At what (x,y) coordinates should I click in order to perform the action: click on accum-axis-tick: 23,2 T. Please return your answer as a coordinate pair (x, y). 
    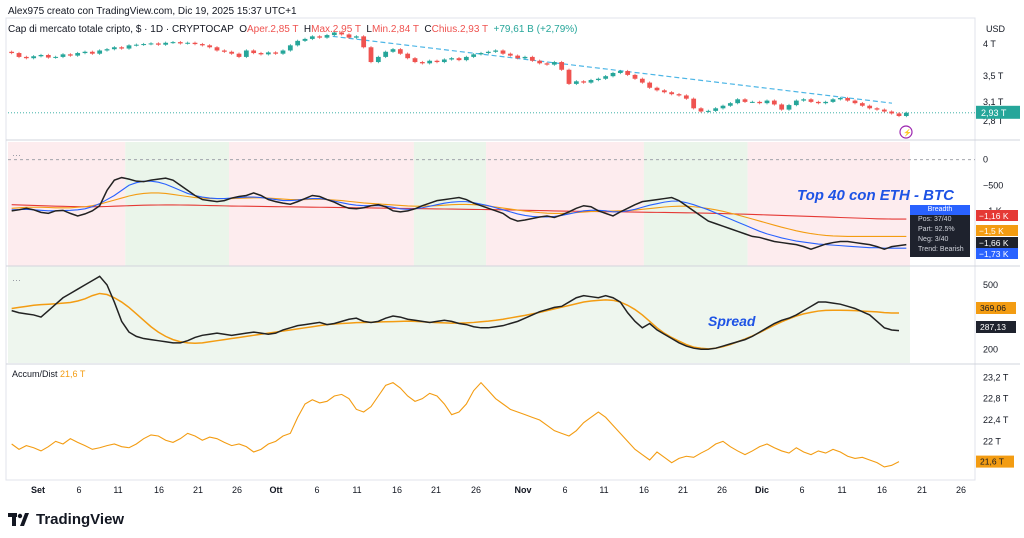
    Looking at the image, I should click on (996, 377).